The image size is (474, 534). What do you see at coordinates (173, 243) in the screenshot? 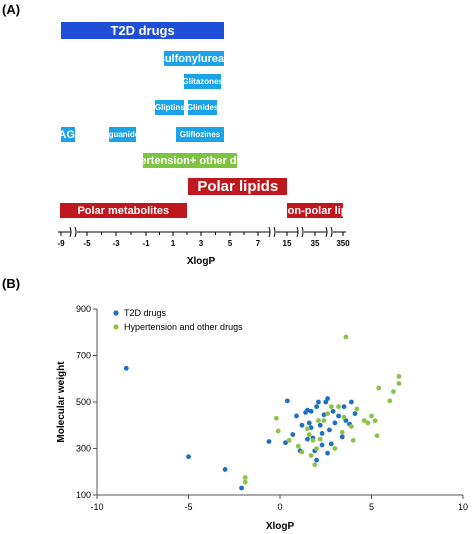
I see `xlogp-tick-label: 1` at bounding box center [173, 243].